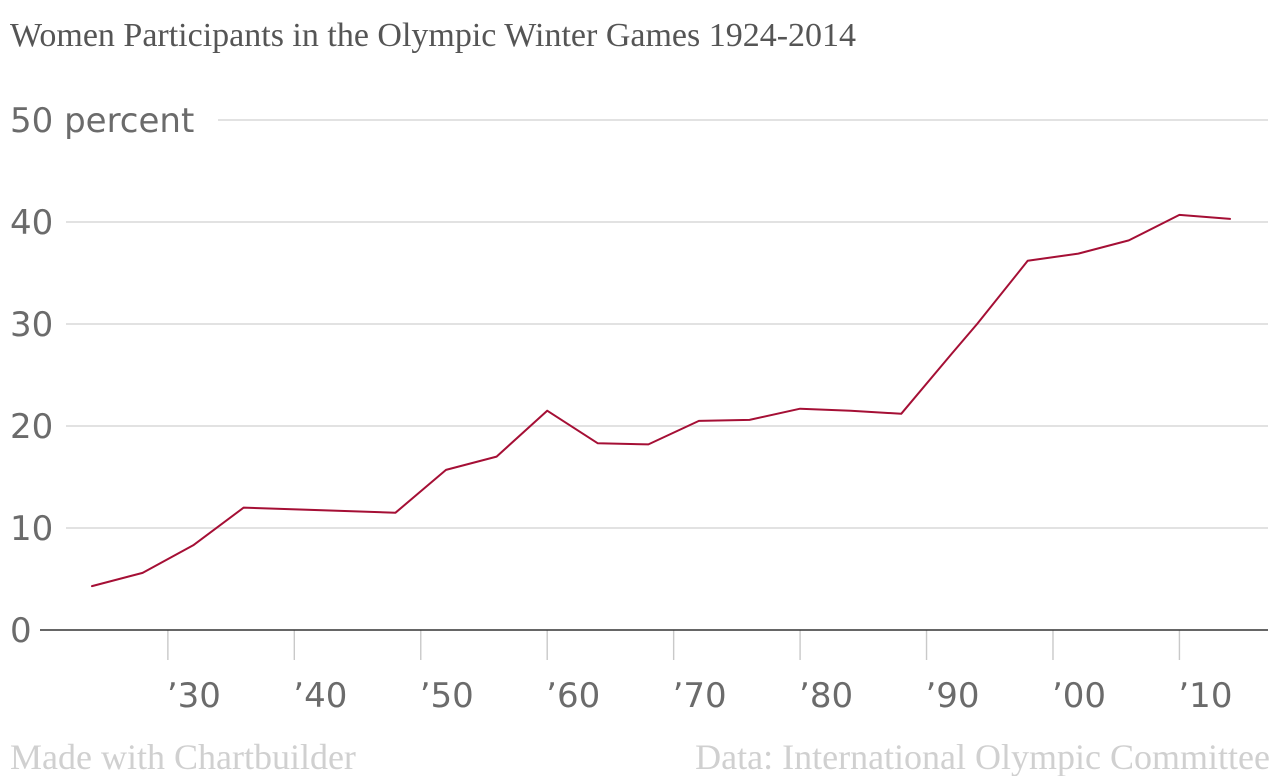 This screenshot has width=1280, height=776. What do you see at coordinates (31, 223) in the screenshot?
I see `y-tick-label: 40` at bounding box center [31, 223].